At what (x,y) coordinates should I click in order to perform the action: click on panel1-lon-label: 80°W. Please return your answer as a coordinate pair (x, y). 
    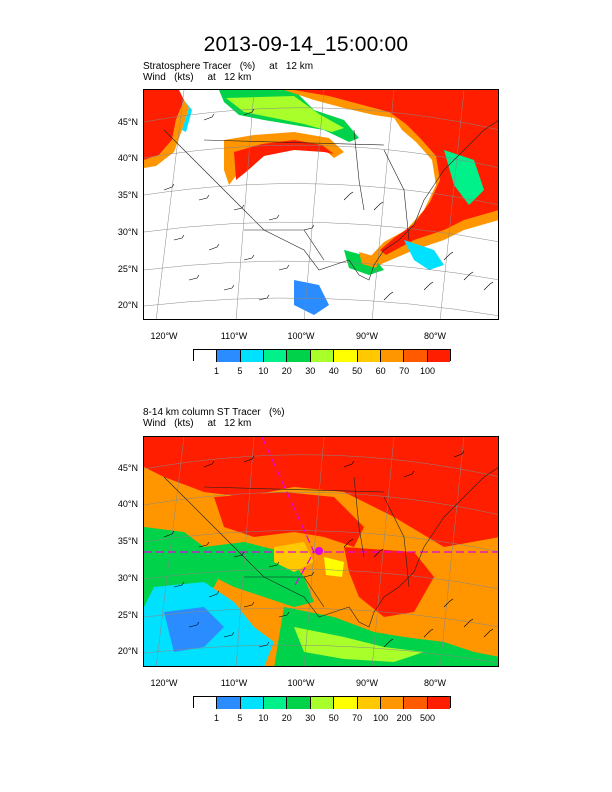
    Looking at the image, I should click on (435, 336).